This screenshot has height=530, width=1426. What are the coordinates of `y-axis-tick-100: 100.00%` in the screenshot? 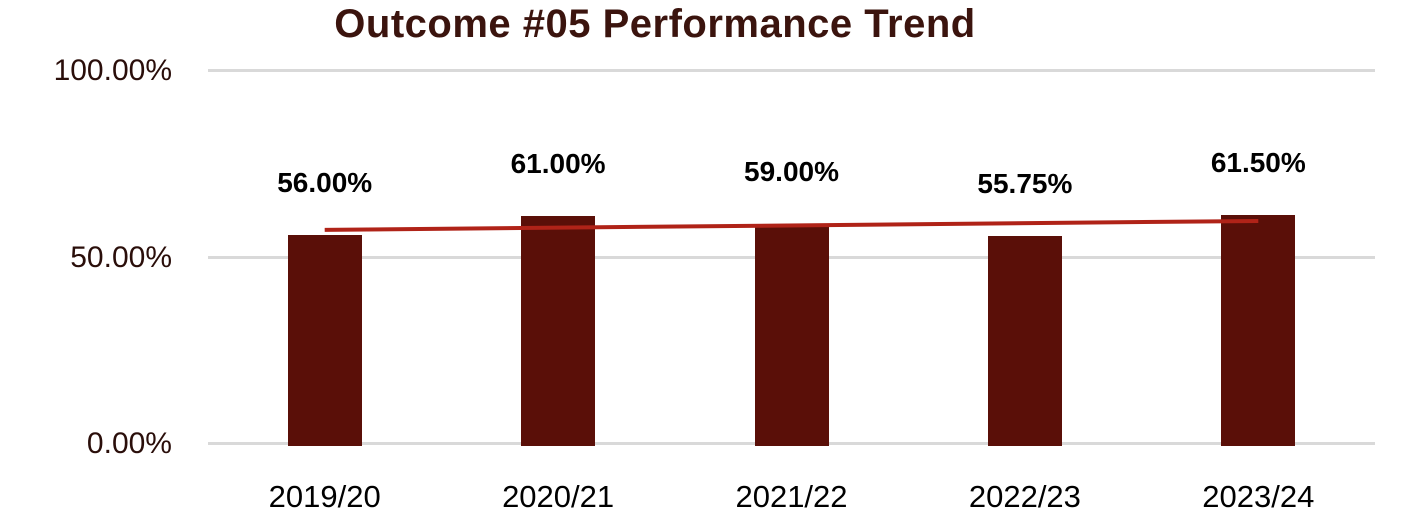 It's located at (112, 70).